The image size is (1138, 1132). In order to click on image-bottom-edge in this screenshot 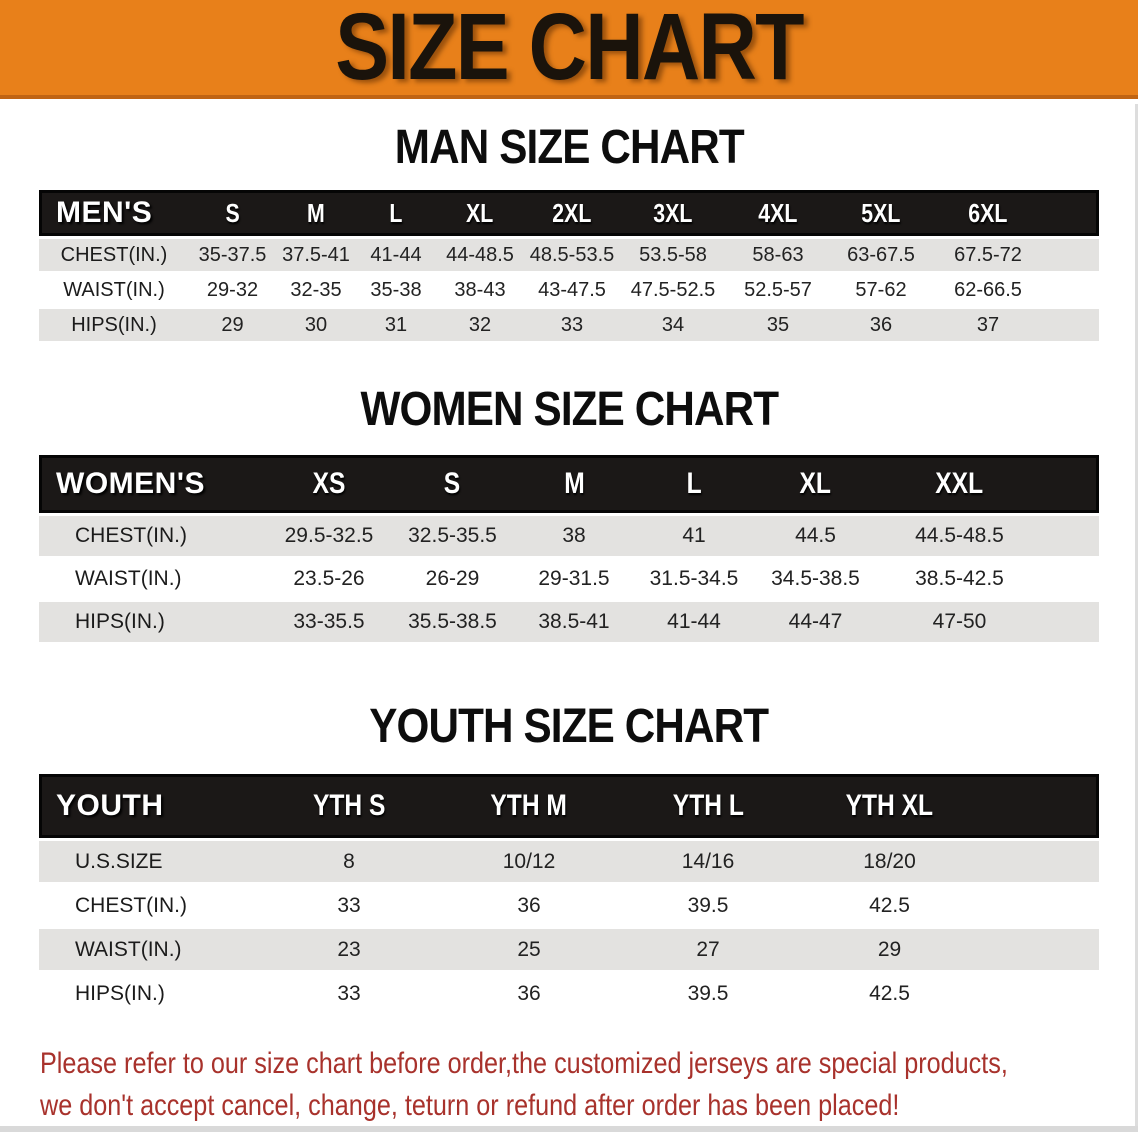, I will do `click(569, 1129)`.